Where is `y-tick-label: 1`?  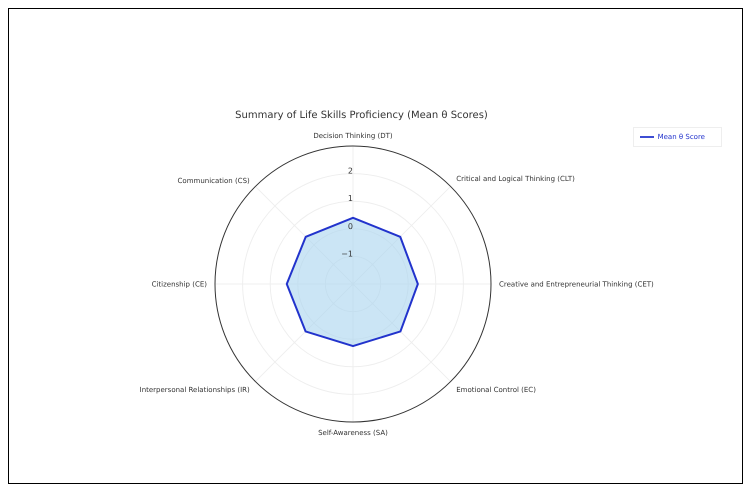 y-tick-label: 1 is located at coordinates (350, 199).